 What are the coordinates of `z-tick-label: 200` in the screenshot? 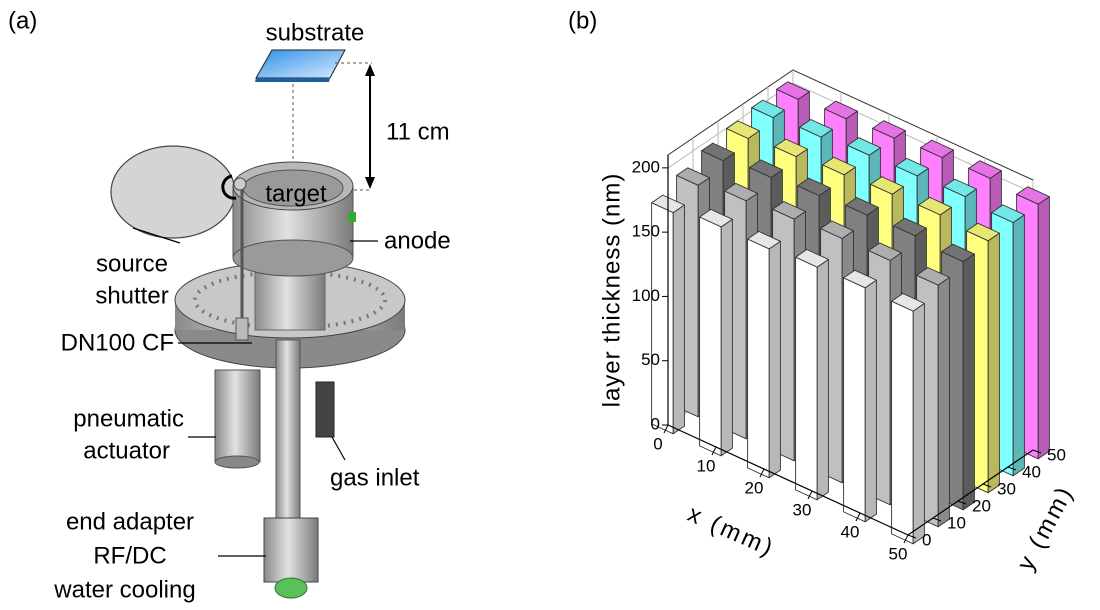 It's located at (646, 166).